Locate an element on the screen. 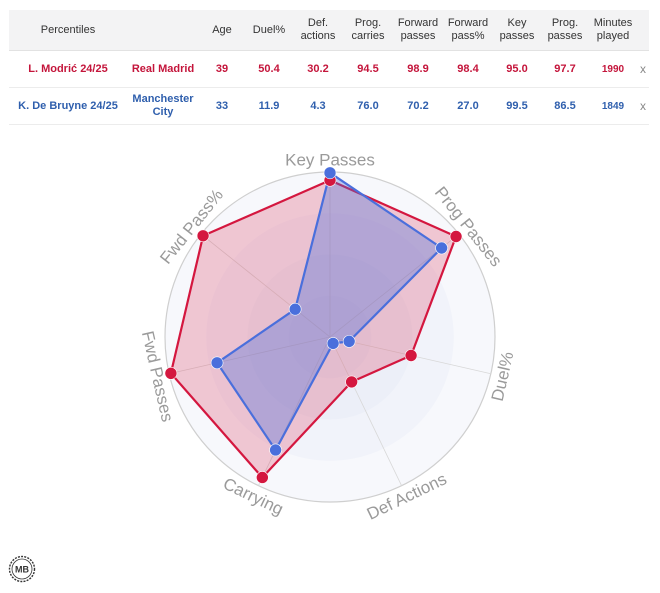 The height and width of the screenshot is (593, 660). key-passes-cell: 99.5 is located at coordinates (517, 105).